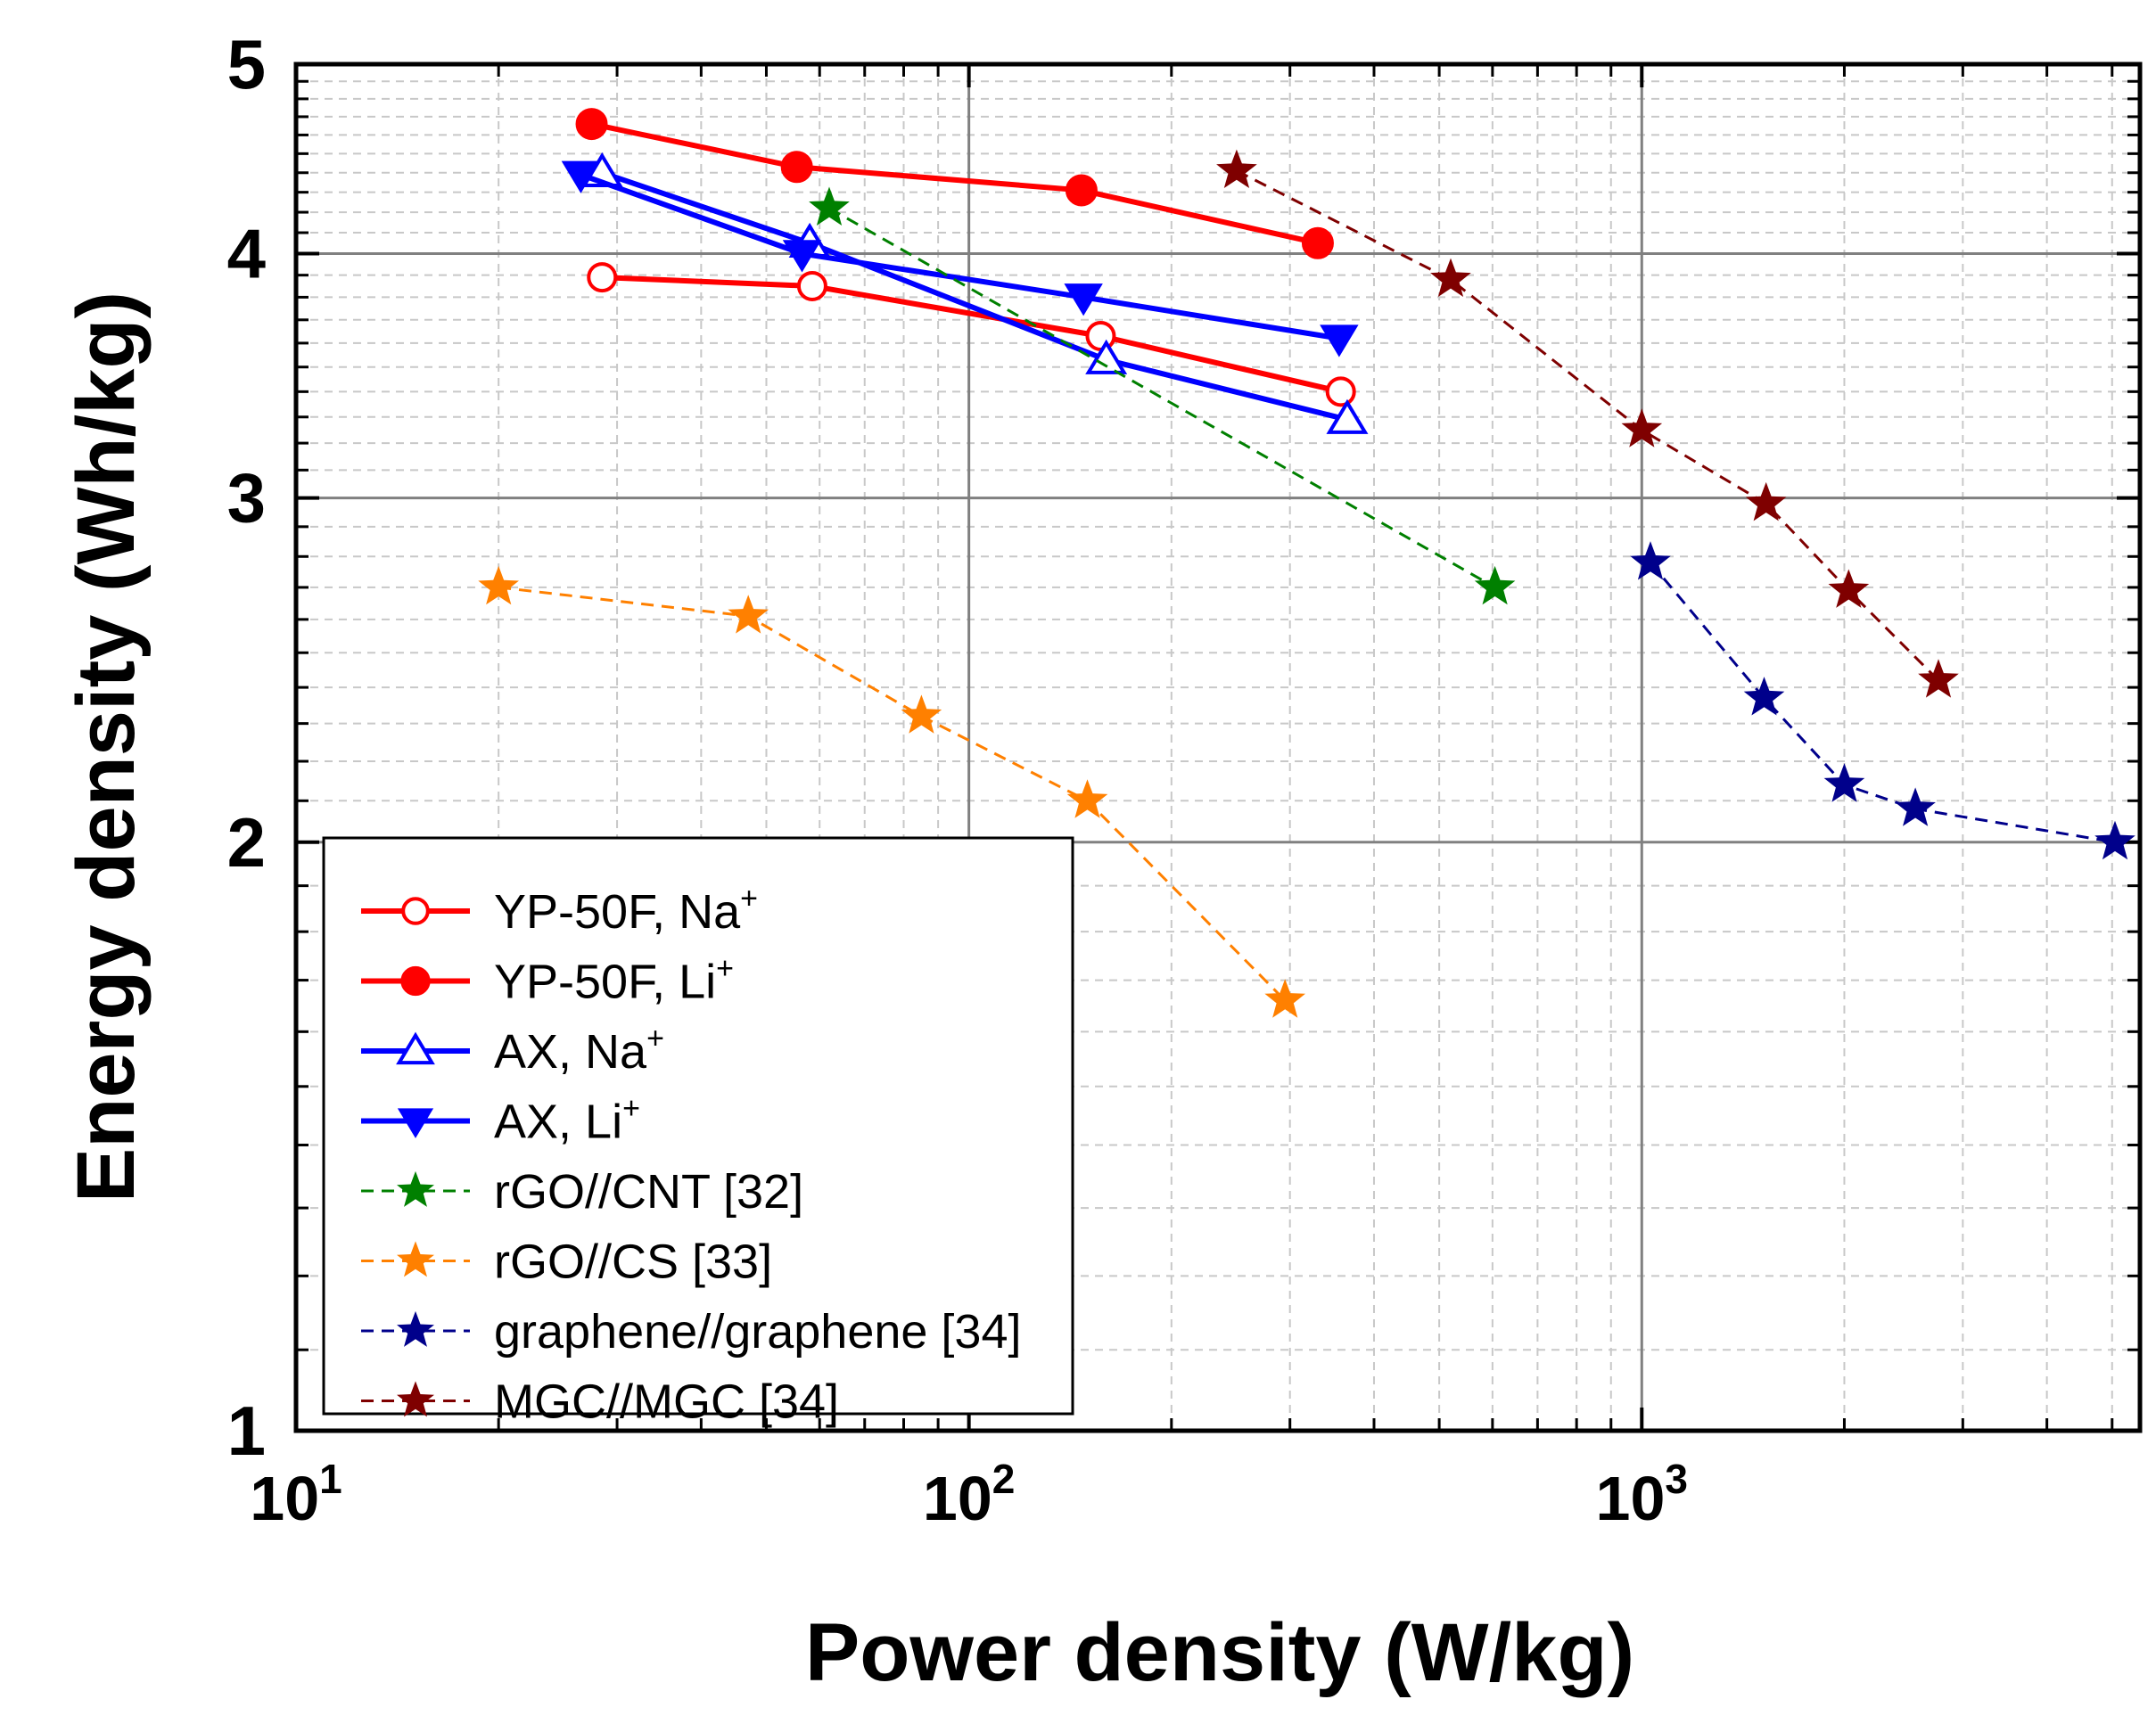 Image resolution: width=2156 pixels, height=1724 pixels. I want to click on legend-item: YP-50F, Na+, so click(559, 910).